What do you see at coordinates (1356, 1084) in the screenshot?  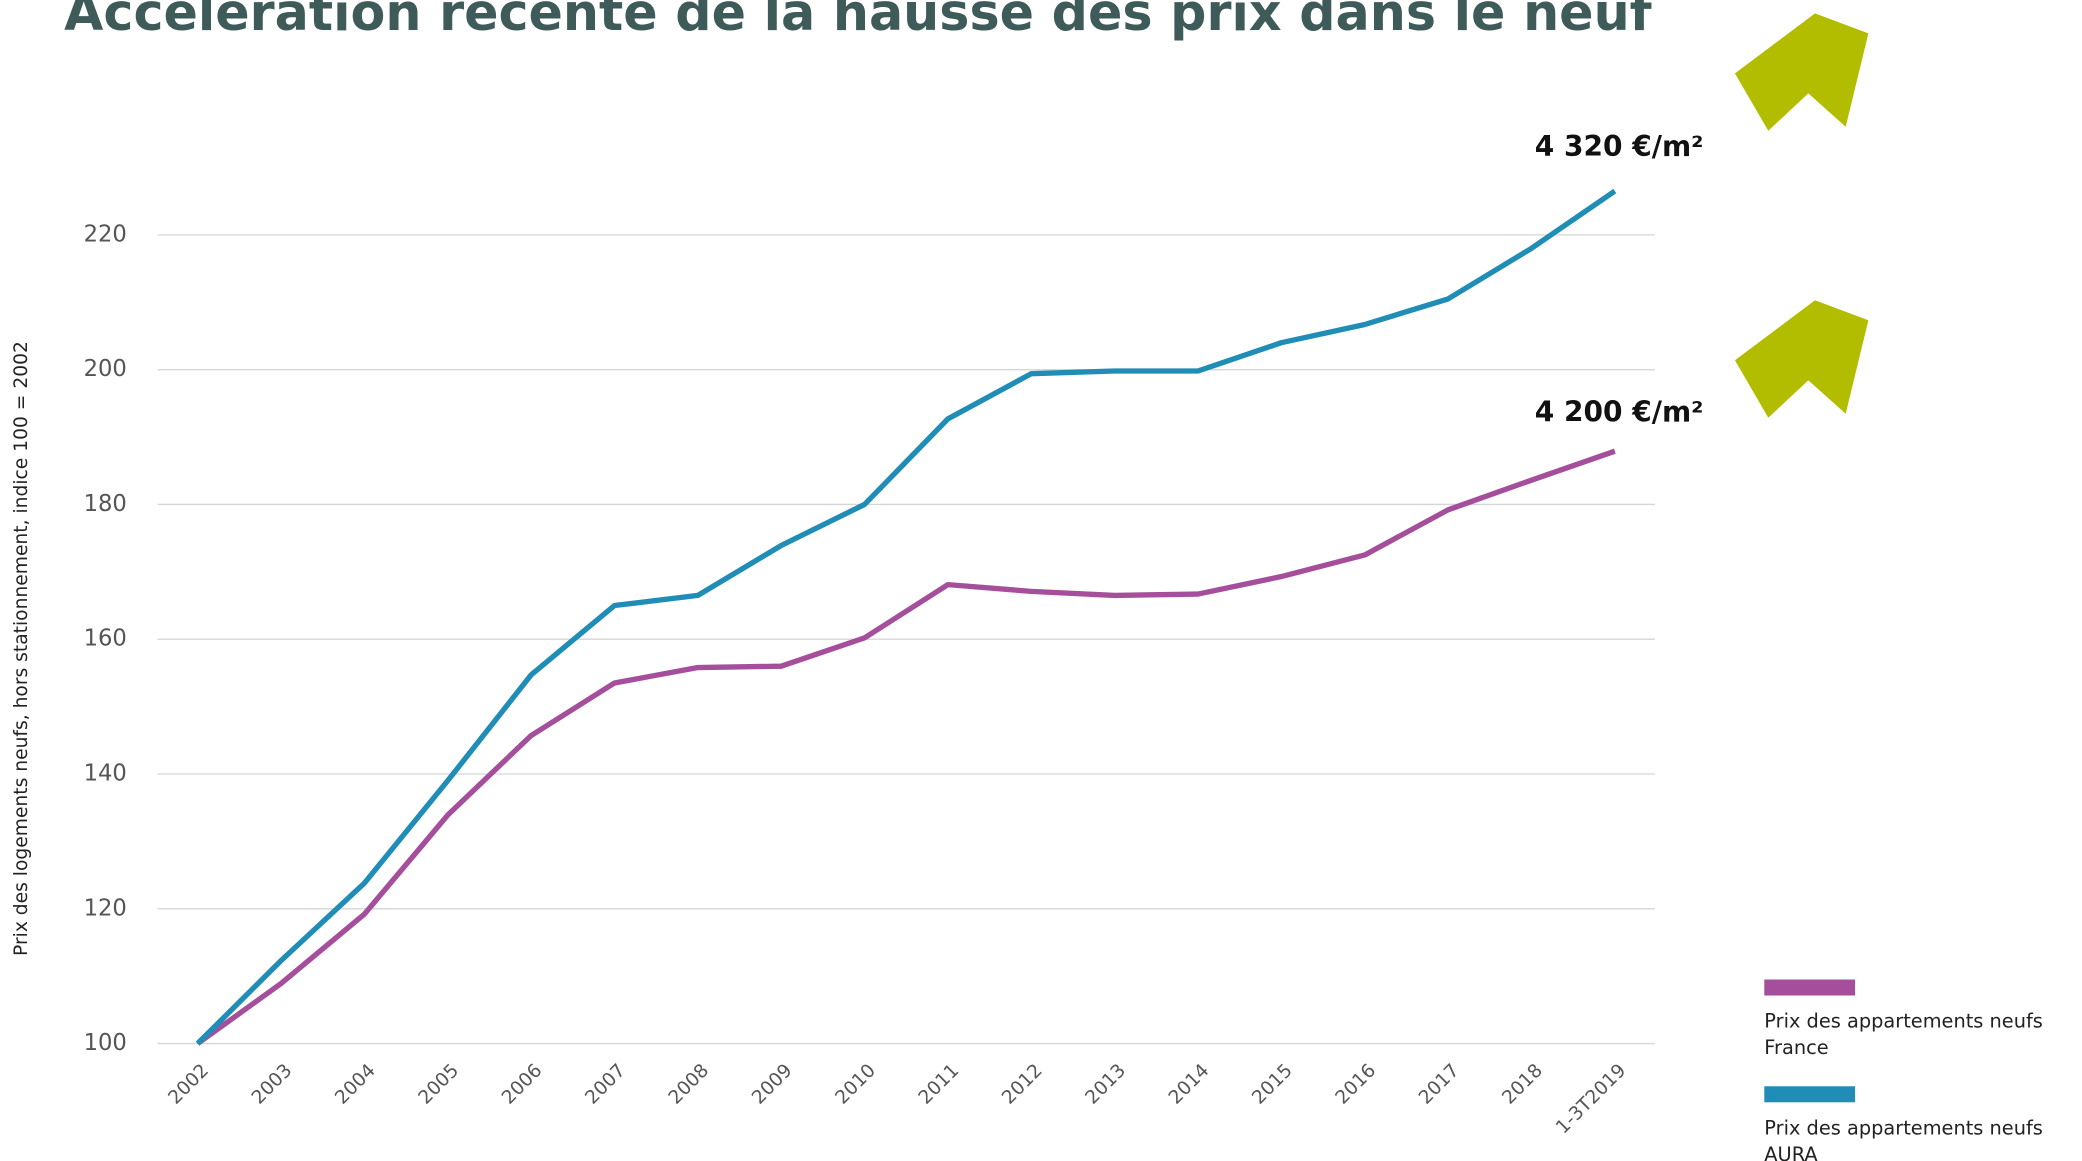 I see `x-tick-label: 2016` at bounding box center [1356, 1084].